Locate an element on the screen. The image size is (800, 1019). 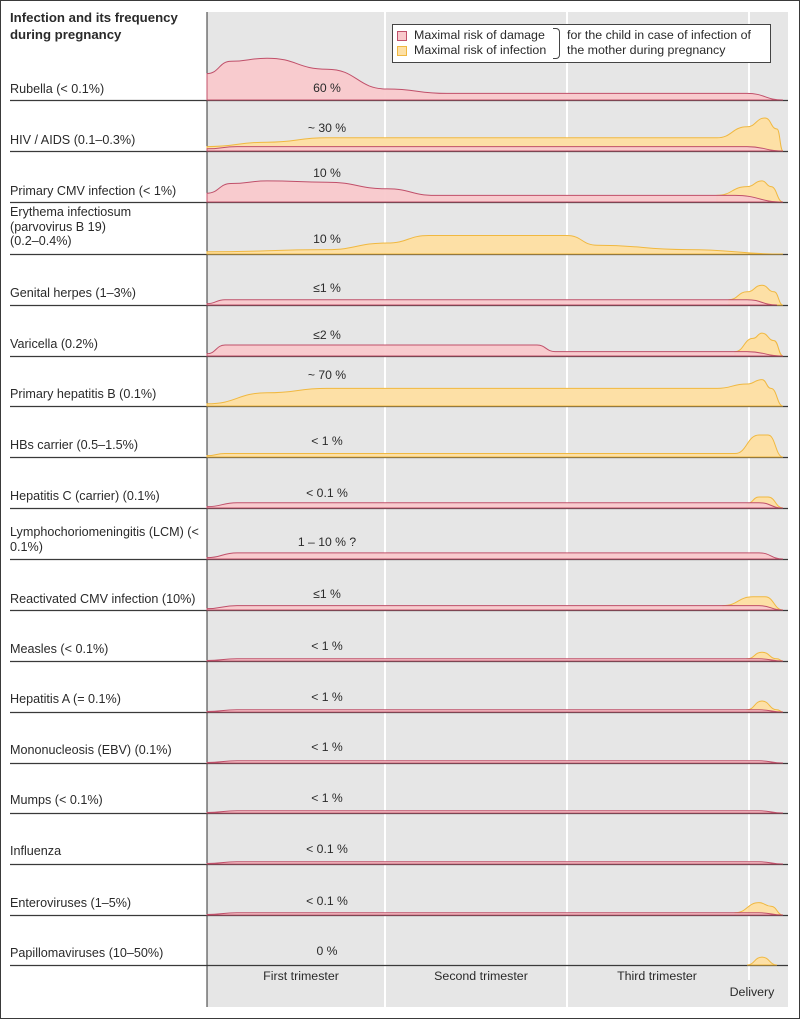
row-label: Varicella (0.2%) is located at coordinates (54, 344).